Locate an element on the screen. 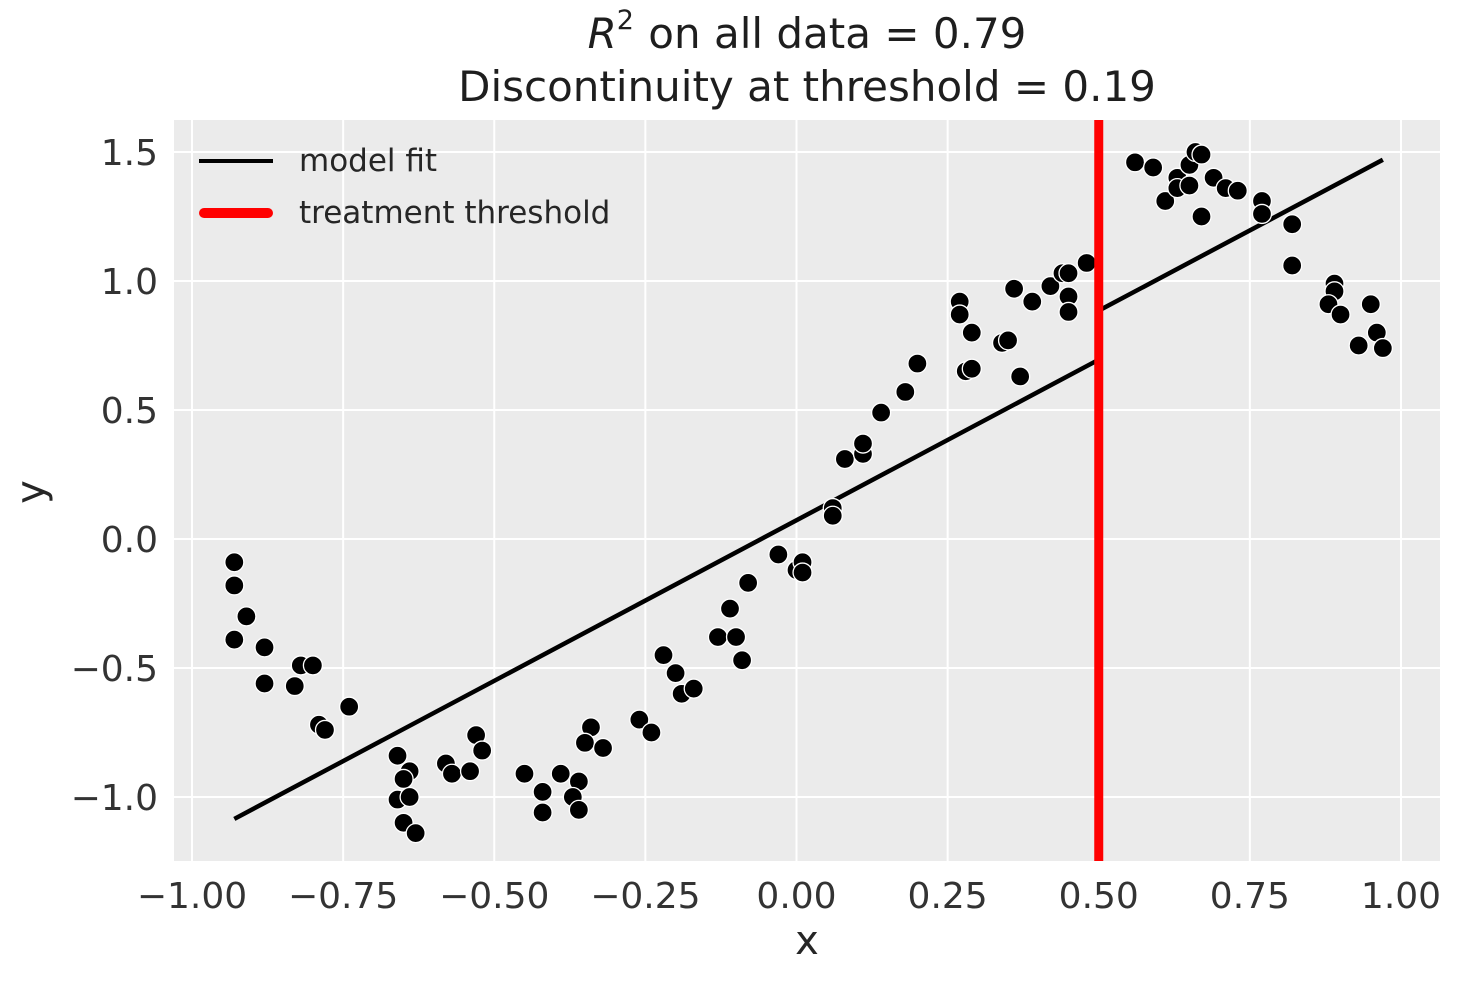 The height and width of the screenshot is (983, 1463). x-tick-label: −0.75 is located at coordinates (343, 896).